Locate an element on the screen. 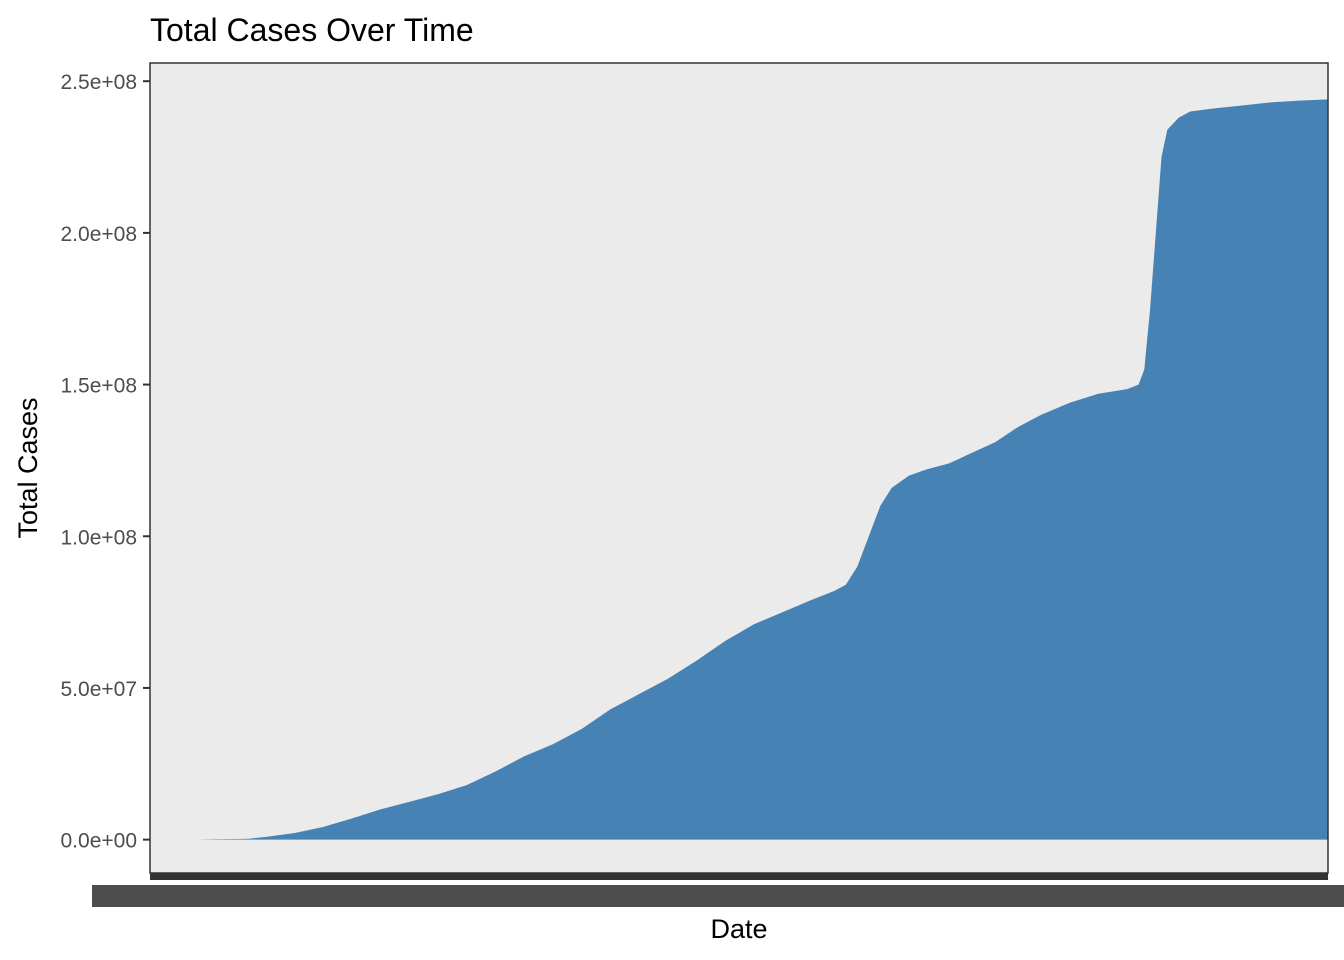  x-axis-title: Date is located at coordinates (738, 929).